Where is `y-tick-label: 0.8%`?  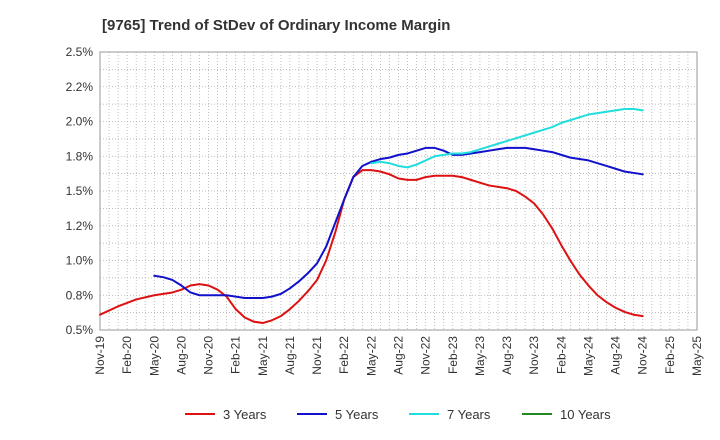 y-tick-label: 0.8% is located at coordinates (80, 295).